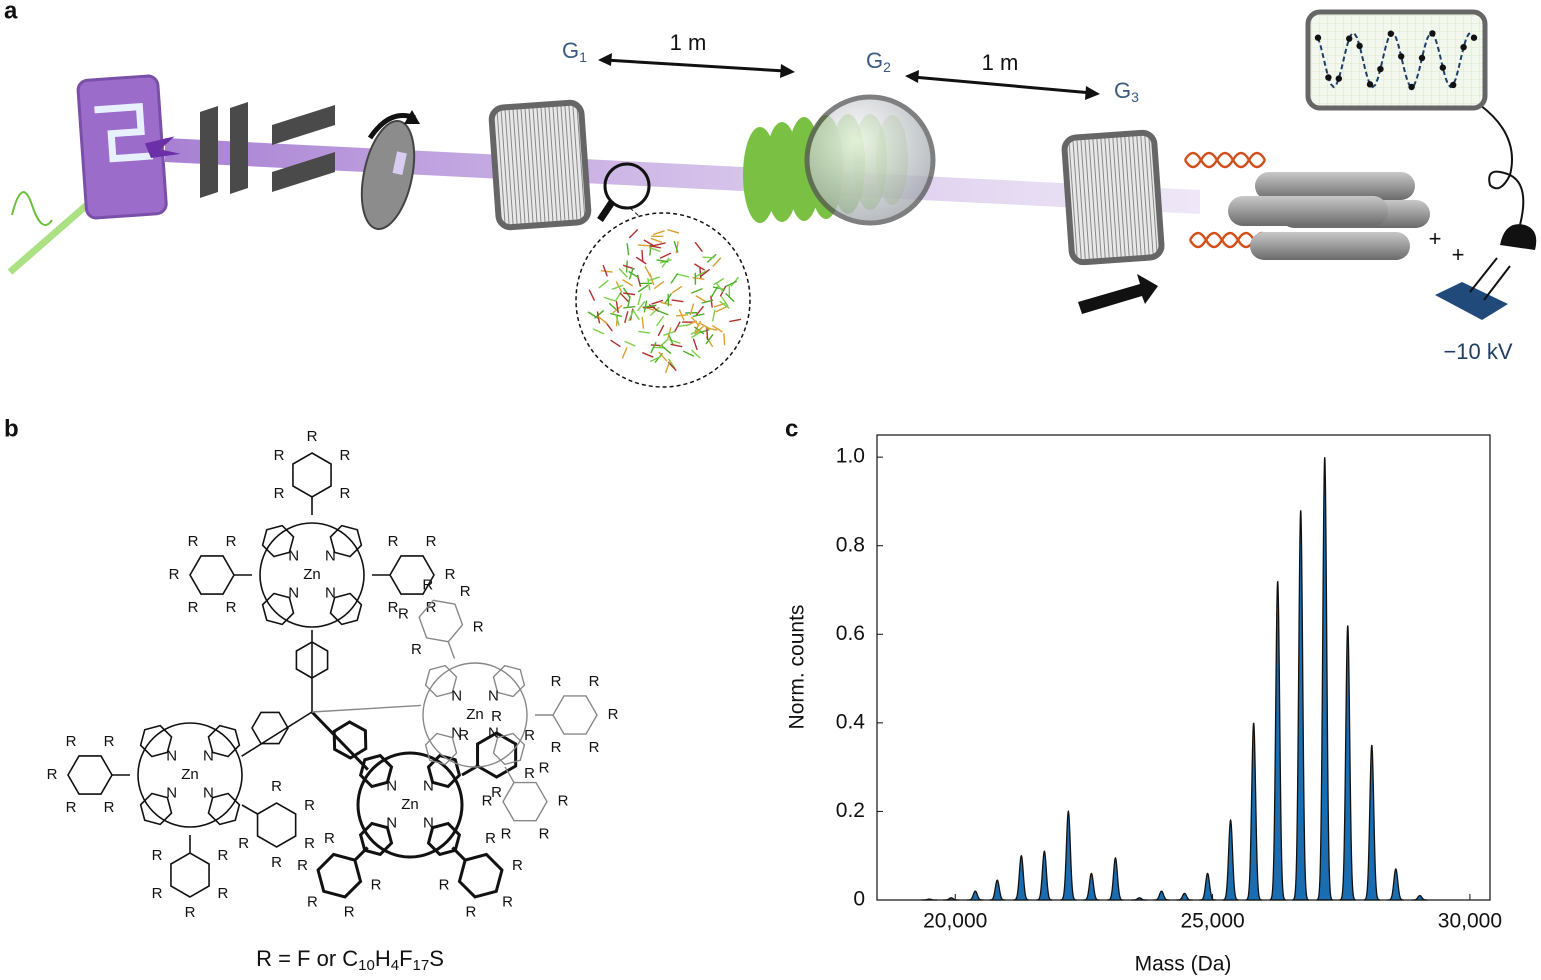  What do you see at coordinates (388, 175) in the screenshot?
I see `chopper` at bounding box center [388, 175].